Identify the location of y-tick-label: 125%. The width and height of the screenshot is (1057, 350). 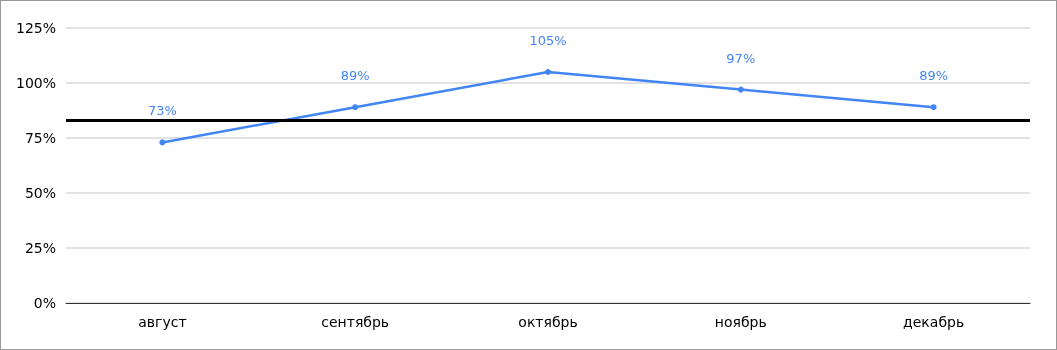
(35, 28).